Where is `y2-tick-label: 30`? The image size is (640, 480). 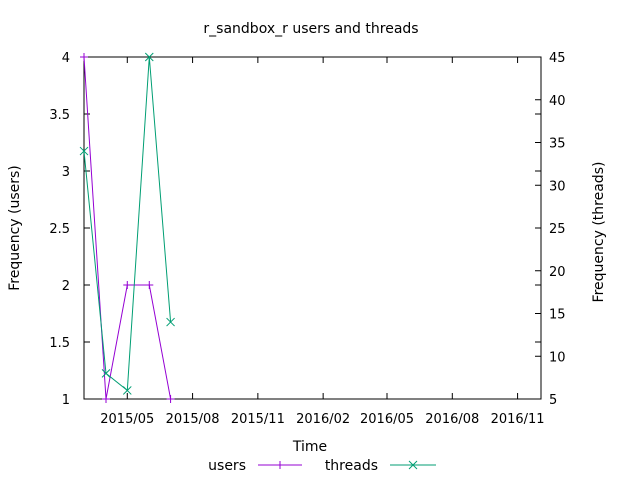
y2-tick-label: 30 is located at coordinates (557, 186).